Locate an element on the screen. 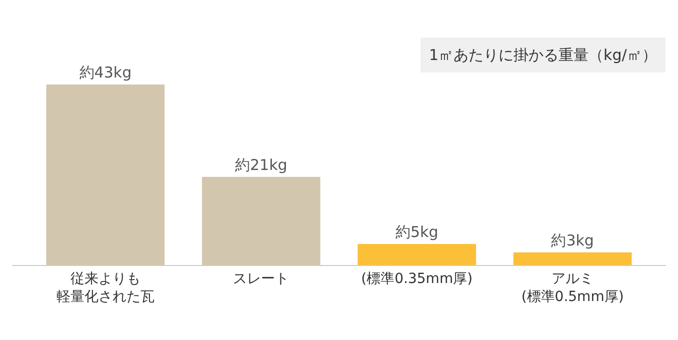 This screenshot has width=678, height=340. x-tick-label: 従来よりも軽量化された瓦 is located at coordinates (105, 287).